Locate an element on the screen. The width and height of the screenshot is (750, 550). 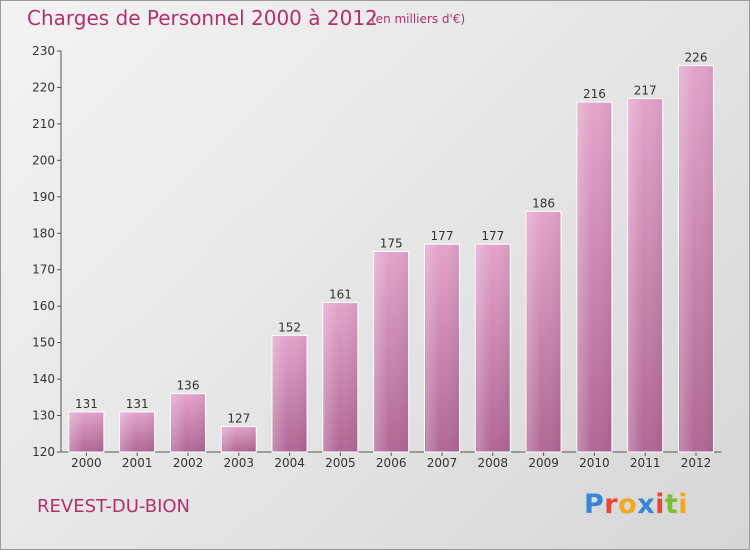
y-tick-label: 220 is located at coordinates (43, 87).